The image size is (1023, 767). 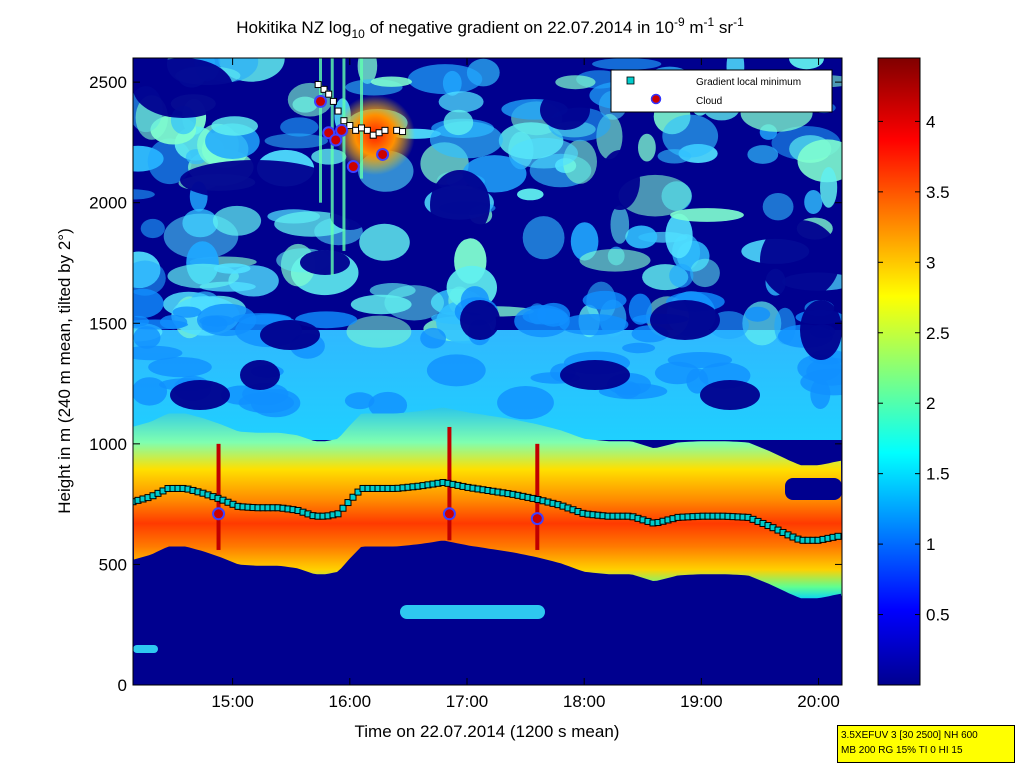 I want to click on colorbar-tick-label: 0.5, so click(x=938, y=615).